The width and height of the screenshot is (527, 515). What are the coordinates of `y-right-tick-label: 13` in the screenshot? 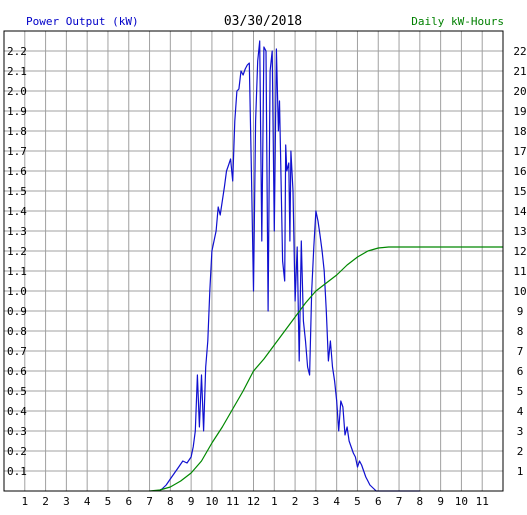 It's located at (519, 231).